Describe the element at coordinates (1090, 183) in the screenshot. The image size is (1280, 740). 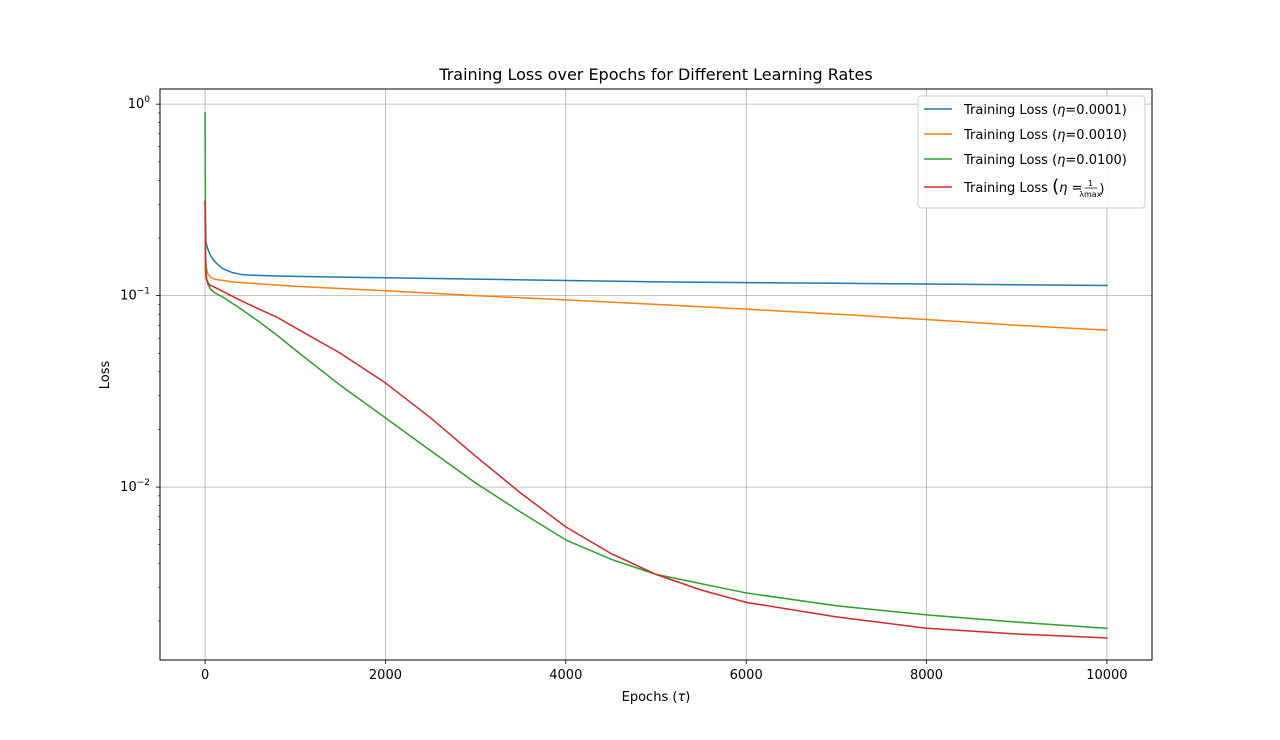
I see `legend-fraction-numerator: 1` at that location.